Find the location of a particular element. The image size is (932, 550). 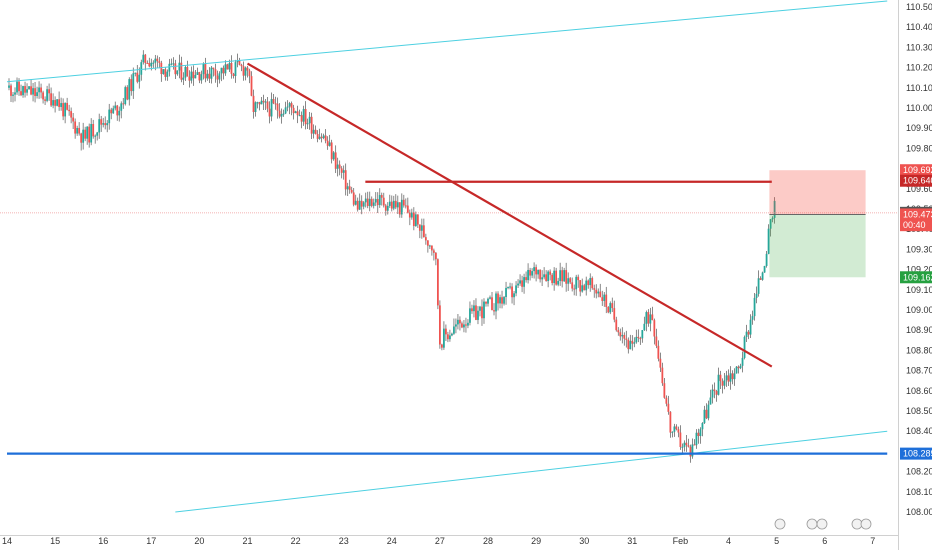

x-tick-label: 23 is located at coordinates (344, 541).